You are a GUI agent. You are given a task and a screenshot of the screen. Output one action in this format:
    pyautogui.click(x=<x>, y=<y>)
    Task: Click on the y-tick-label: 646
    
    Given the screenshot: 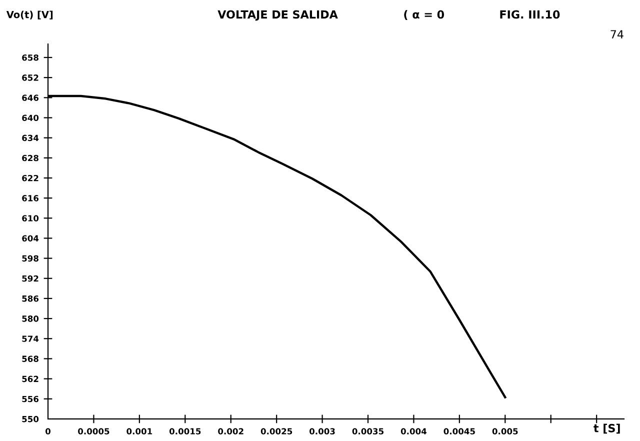 What is the action you would take?
    pyautogui.click(x=30, y=97)
    